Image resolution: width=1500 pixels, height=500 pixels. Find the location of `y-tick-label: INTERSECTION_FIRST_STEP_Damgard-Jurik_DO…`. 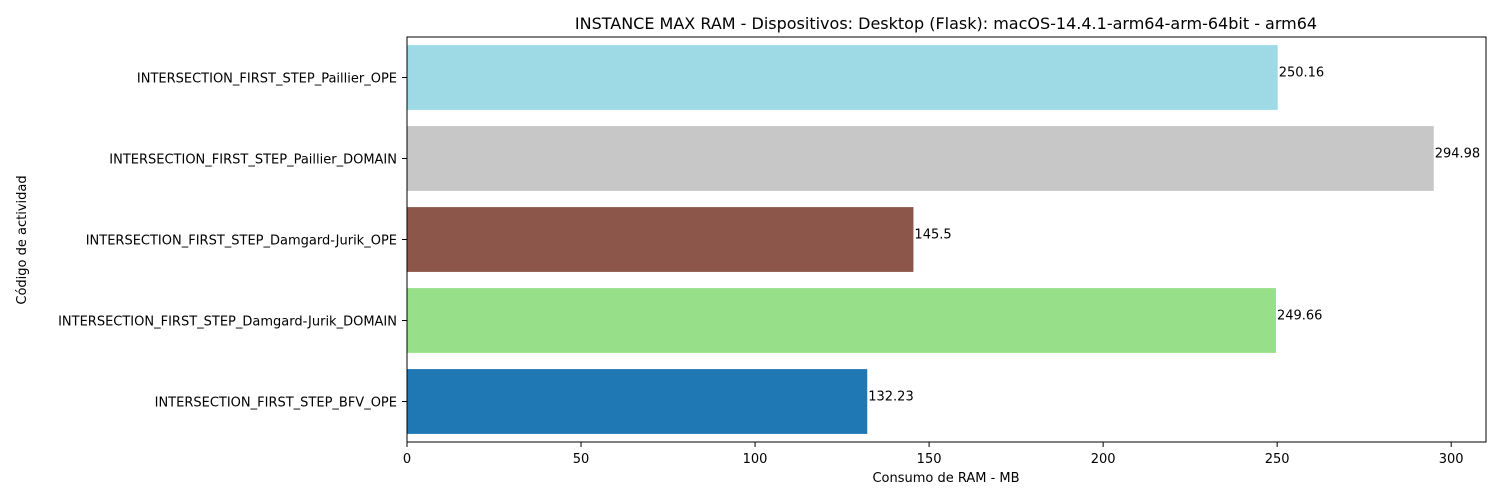

y-tick-label: INTERSECTION_FIRST_STEP_Damgard-Jurik_DO… is located at coordinates (227, 322).